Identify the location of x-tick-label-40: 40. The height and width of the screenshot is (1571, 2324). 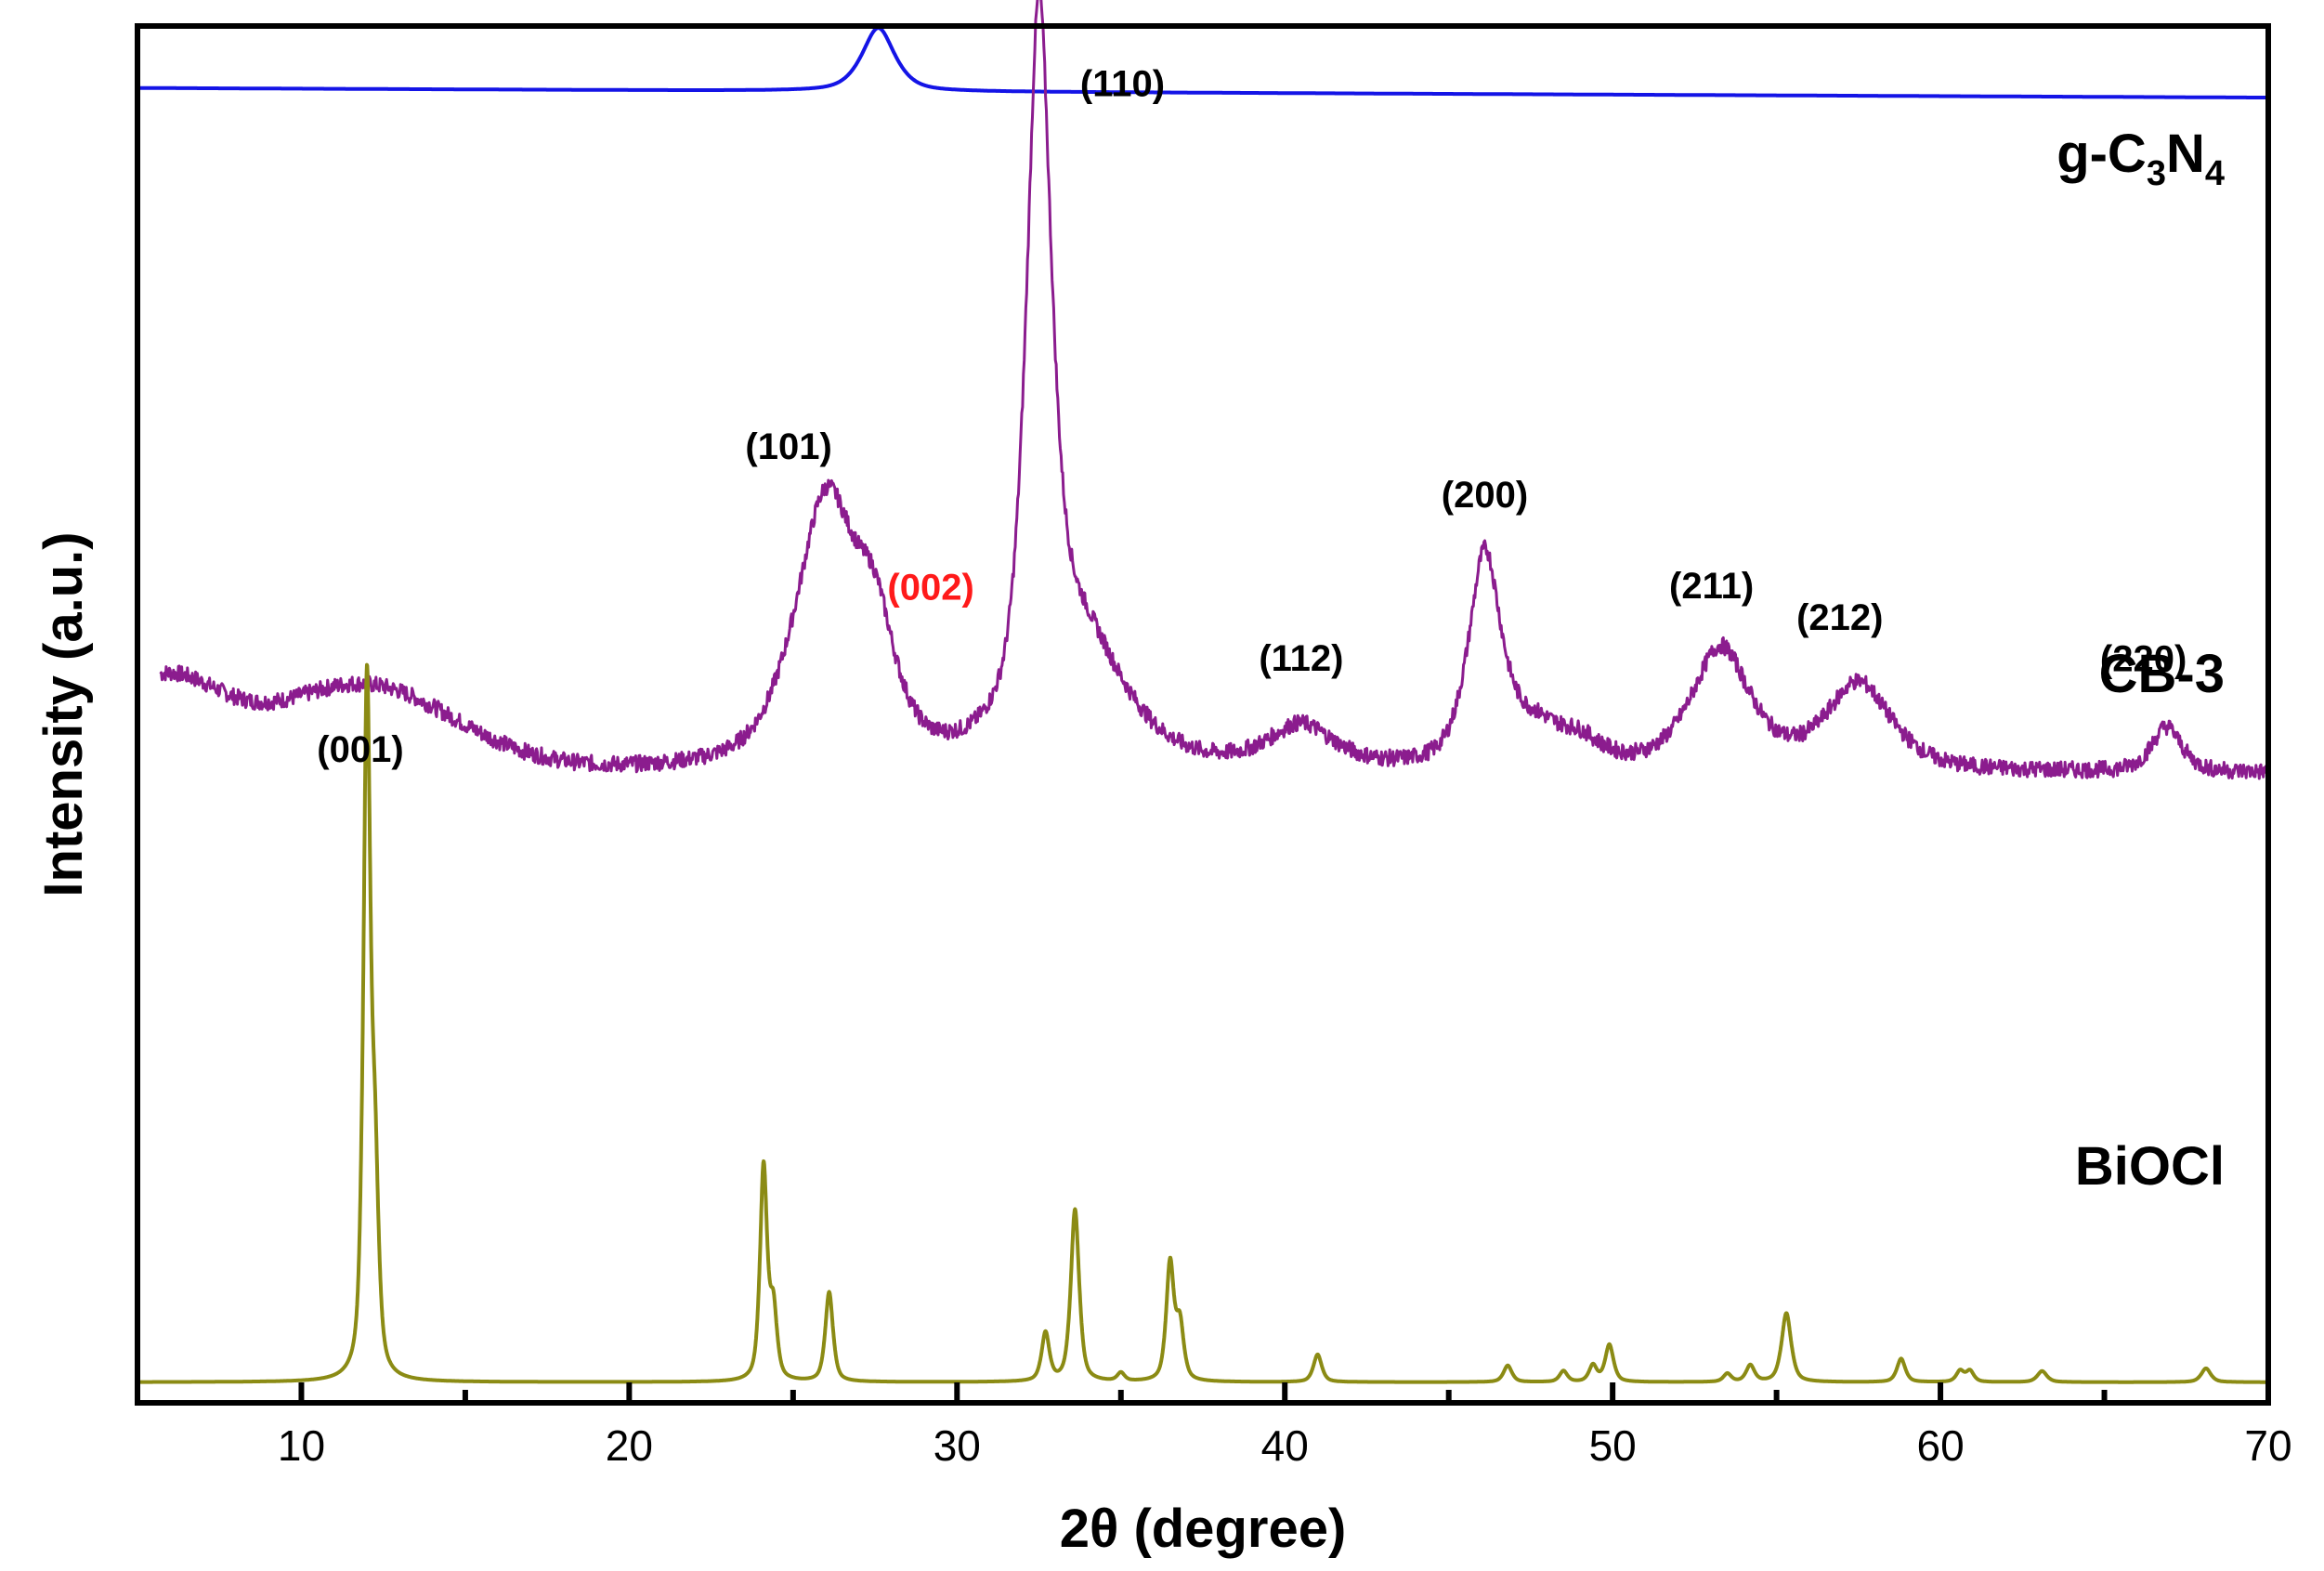
(1285, 1445).